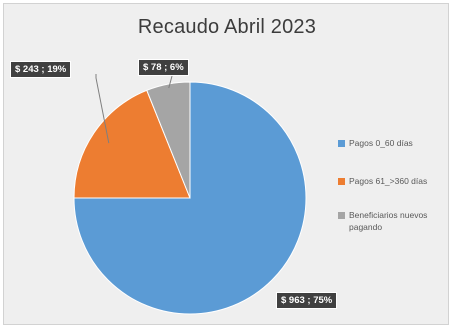 Image resolution: width=454 pixels, height=330 pixels. What do you see at coordinates (41, 69) in the screenshot?
I see `data-label-pagos-61-360: $ 243 ; 19%` at bounding box center [41, 69].